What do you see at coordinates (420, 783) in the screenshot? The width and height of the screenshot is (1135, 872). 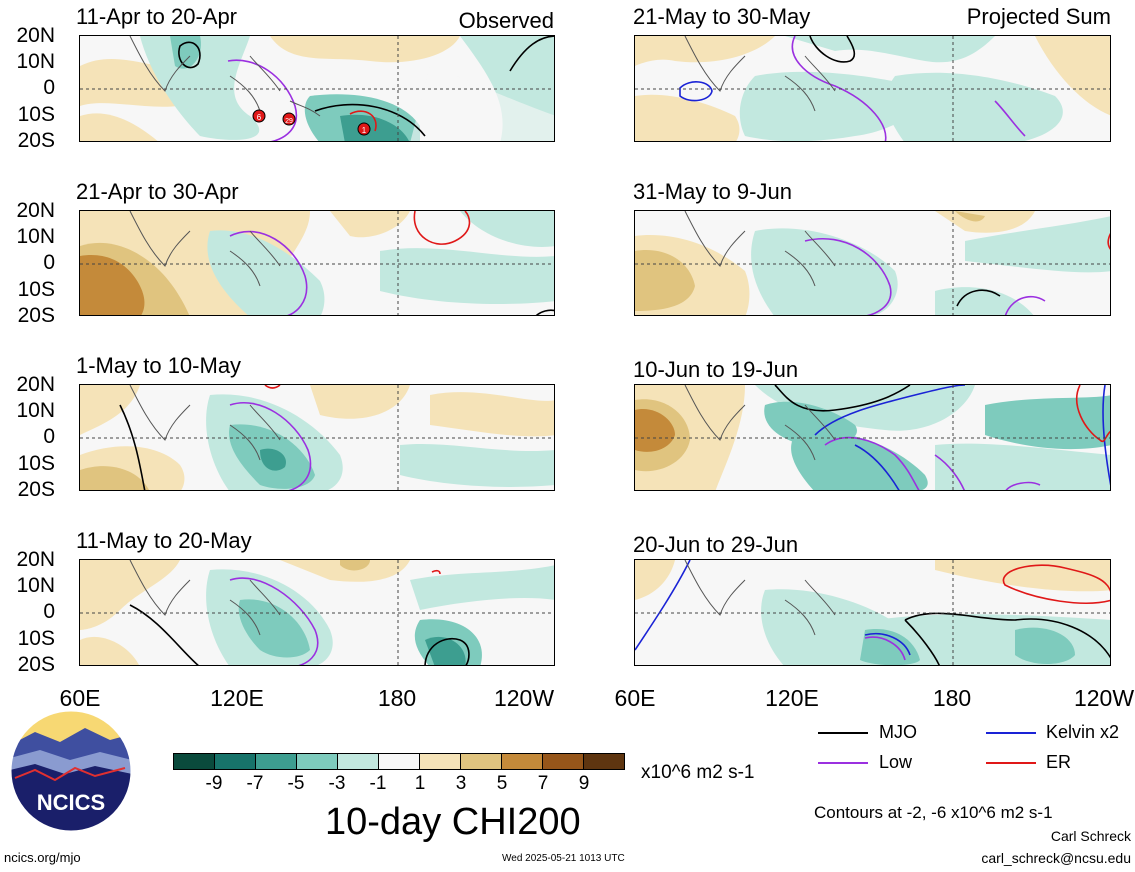 I see `colorbar-tick: 1` at bounding box center [420, 783].